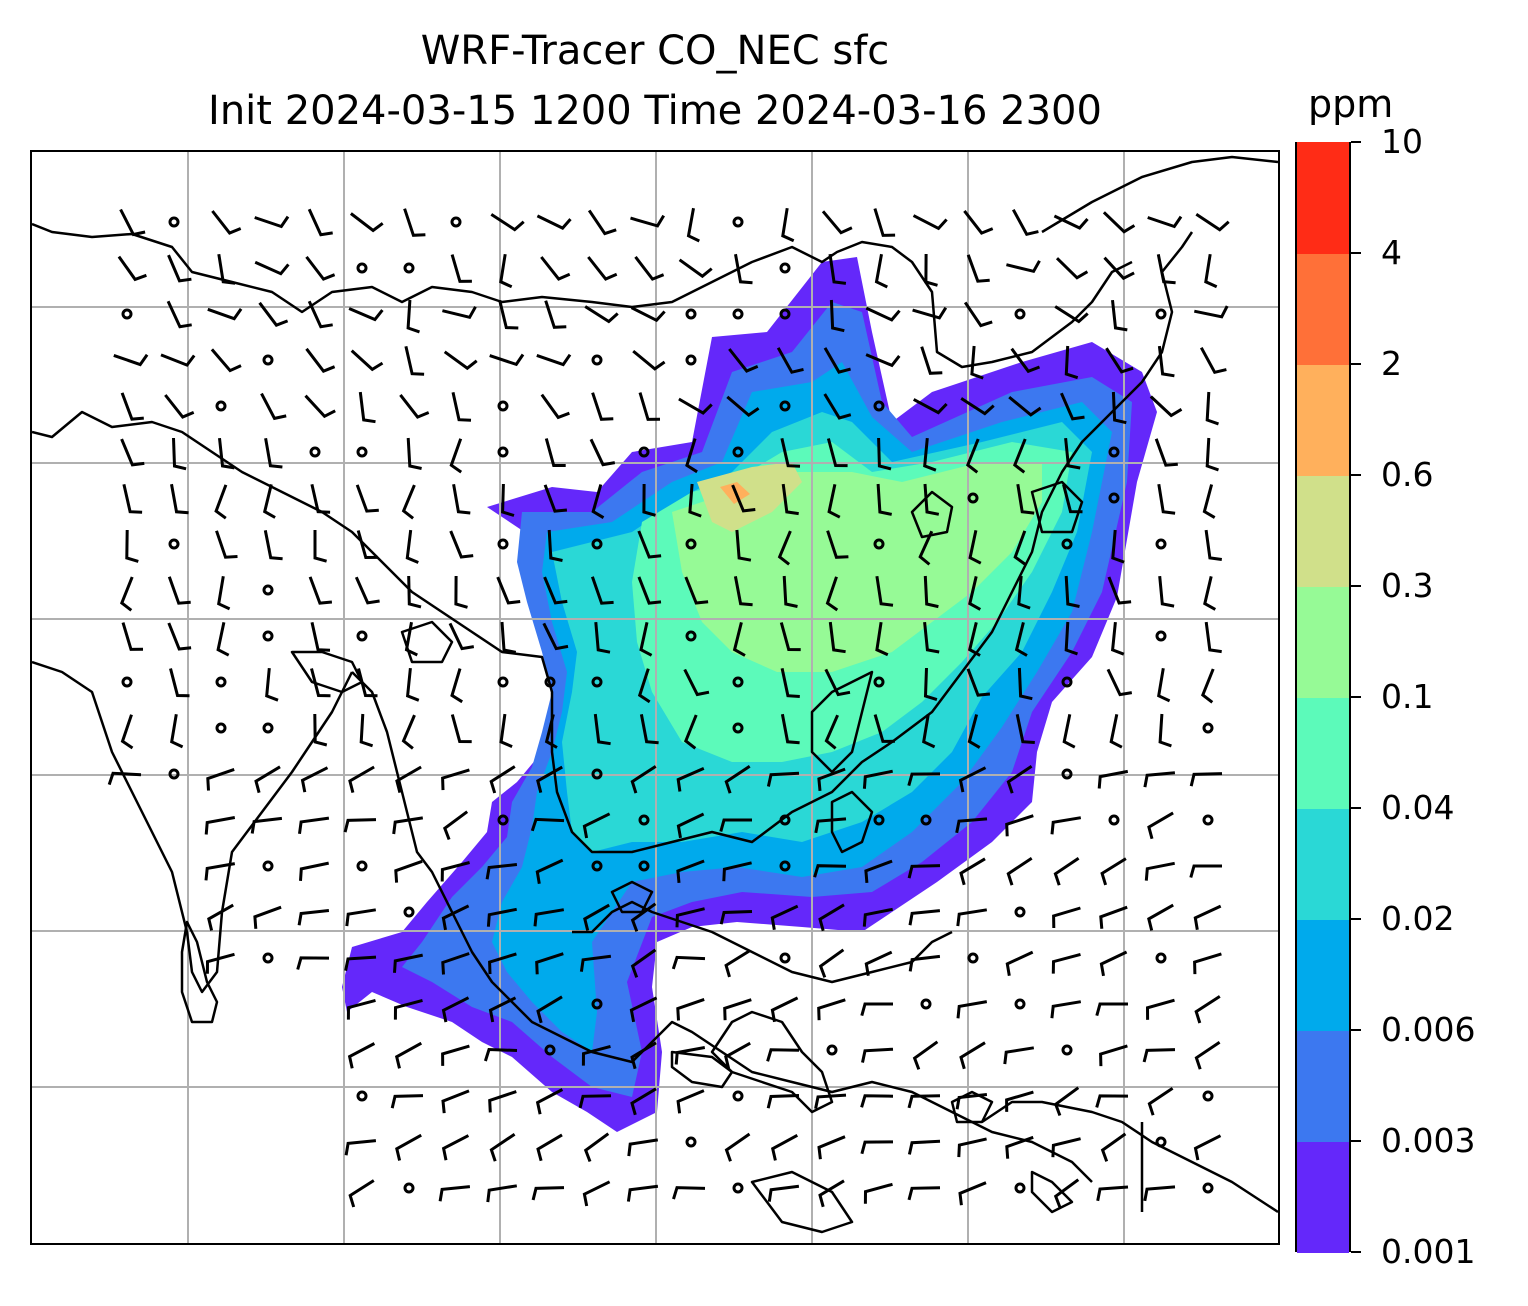  What do you see at coordinates (1391, 363) in the screenshot?
I see `colorbar-tick-label: 2` at bounding box center [1391, 363].